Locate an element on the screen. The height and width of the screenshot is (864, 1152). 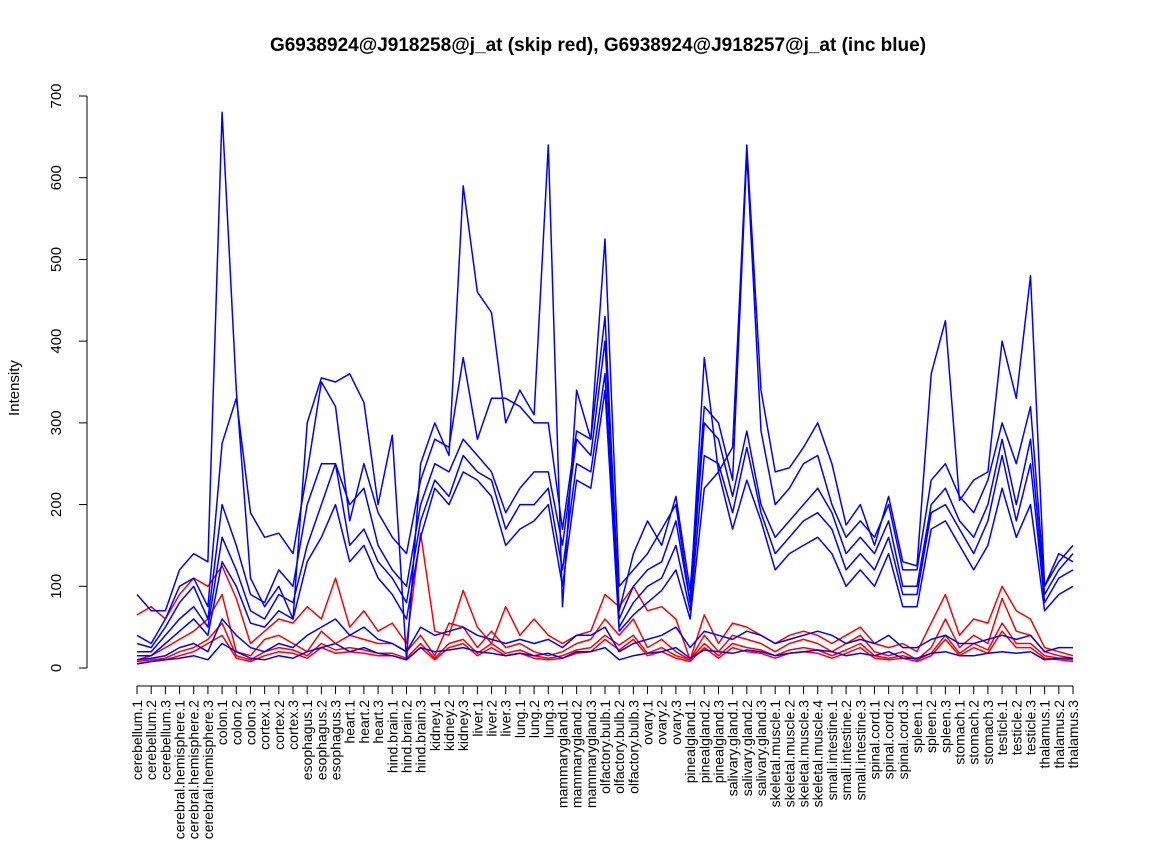
x-tick-label: salivary.gland.3 is located at coordinates (761, 748).